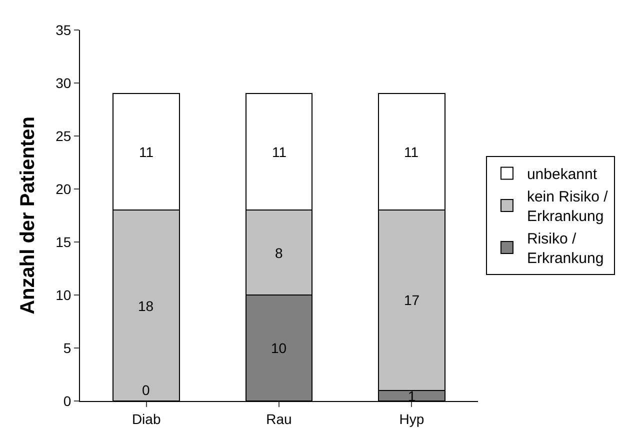  Describe the element at coordinates (28, 215) in the screenshot. I see `y-axis-title: Anzahl der Patienten` at that location.